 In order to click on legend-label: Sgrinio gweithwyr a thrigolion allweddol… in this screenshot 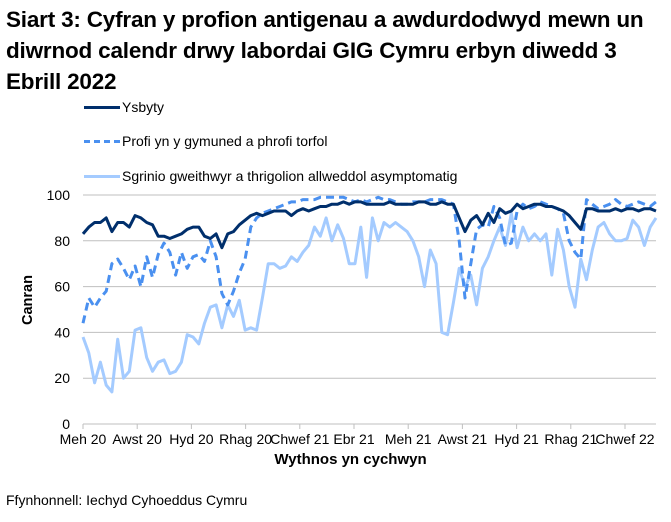, I will do `click(290, 176)`.